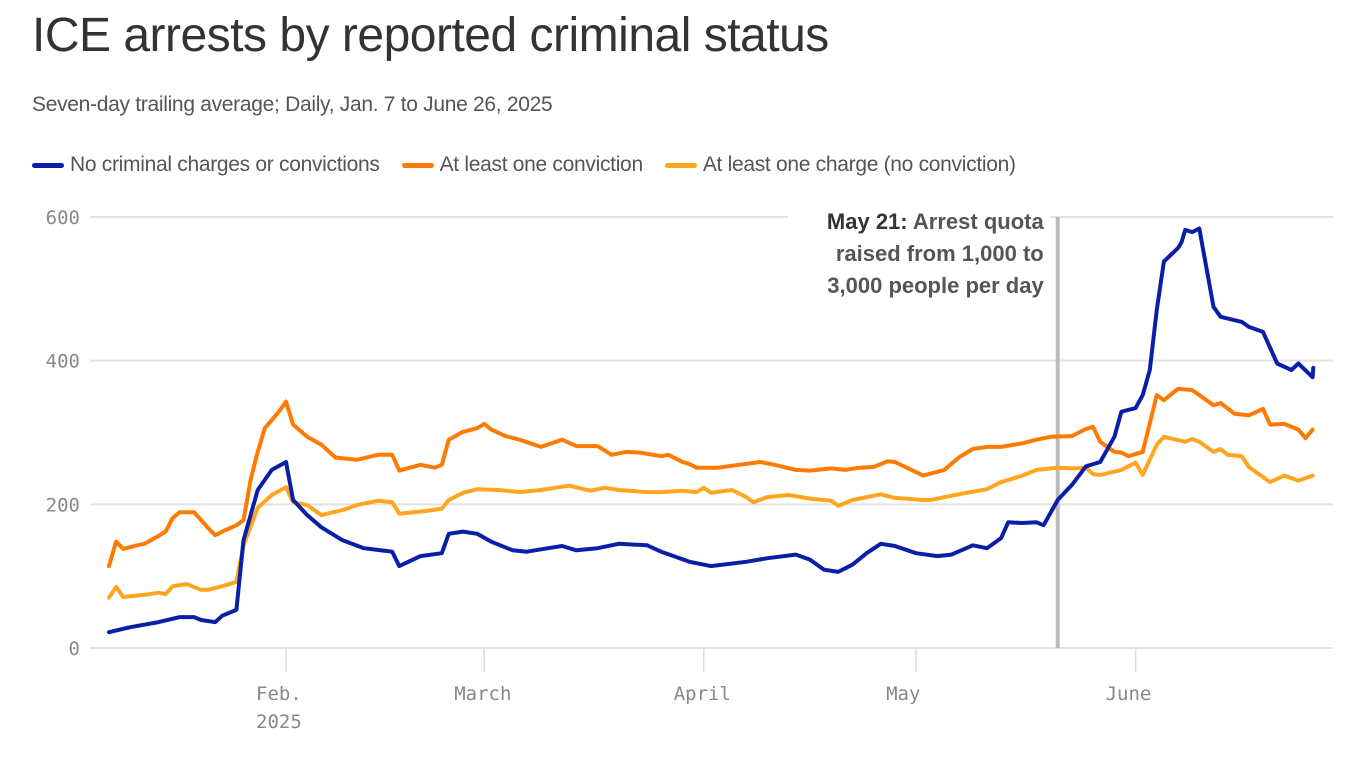 This screenshot has height=768, width=1366. I want to click on y-tick-label: 400, so click(63, 362).